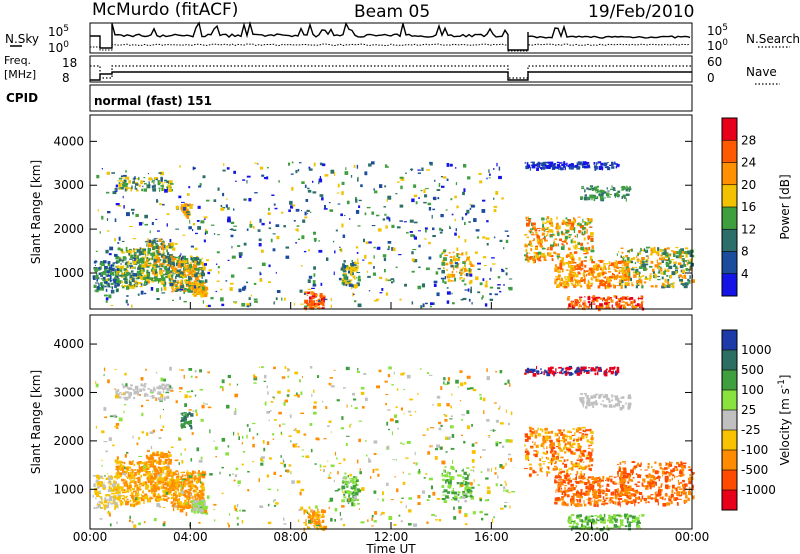 The width and height of the screenshot is (800, 554). Describe the element at coordinates (391, 76) in the screenshot. I see `freq-line` at that location.